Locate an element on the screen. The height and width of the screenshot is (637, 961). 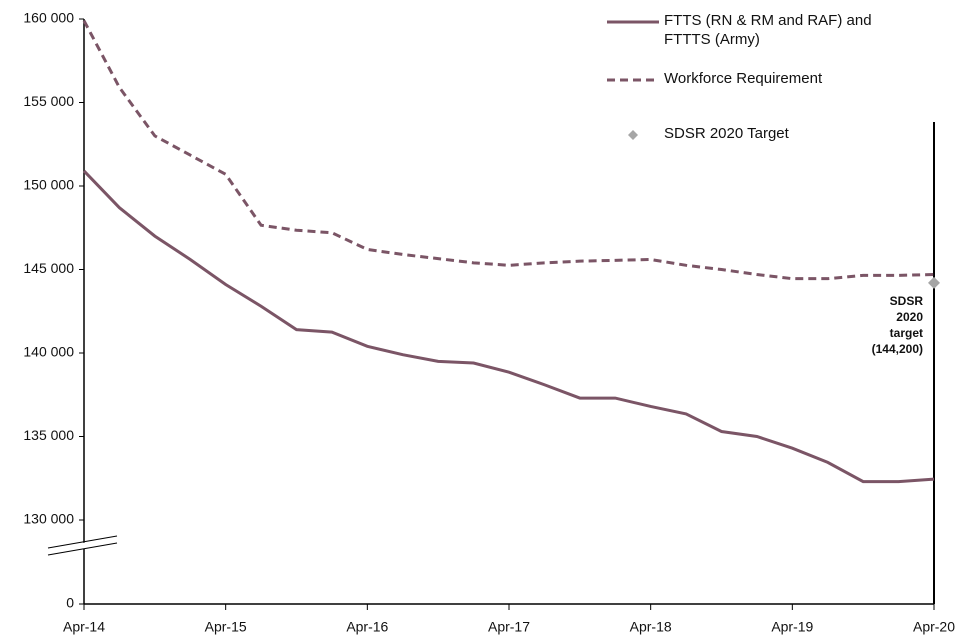
x-tick-label: Apr-15 is located at coordinates (226, 627).